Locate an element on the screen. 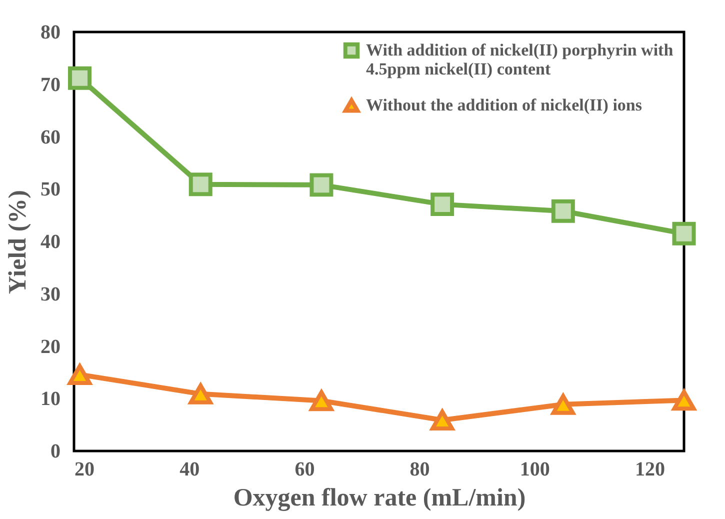 Image resolution: width=725 pixels, height=519 pixels. legend-label: With addition of nickel(II) porphyrin with 4.5ppm nickel(II) content is located at coordinates (520, 59).